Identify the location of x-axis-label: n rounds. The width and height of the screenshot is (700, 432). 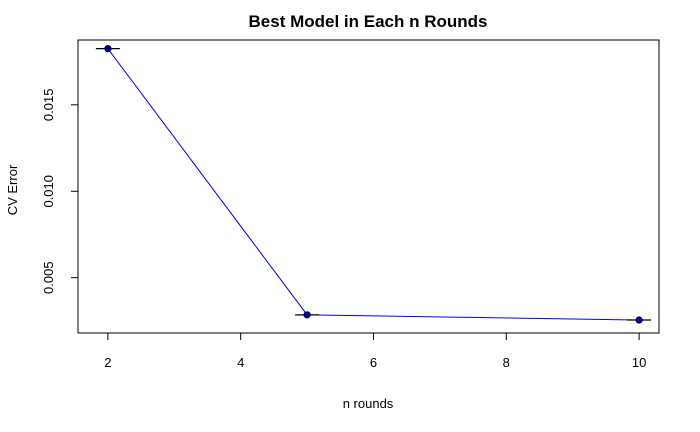
(368, 403).